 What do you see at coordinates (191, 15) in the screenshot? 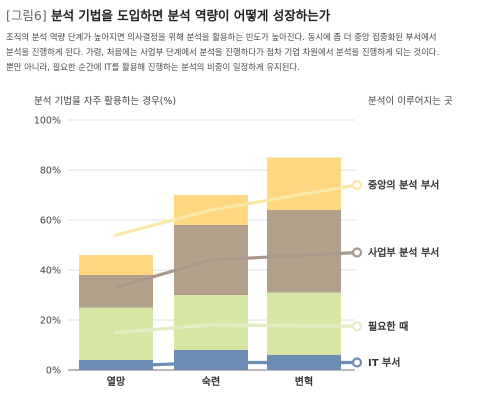
I see `figure-title-text: 분석 기법을 도입하면 분석 역량이 어떻게 성장하는가` at bounding box center [191, 15].